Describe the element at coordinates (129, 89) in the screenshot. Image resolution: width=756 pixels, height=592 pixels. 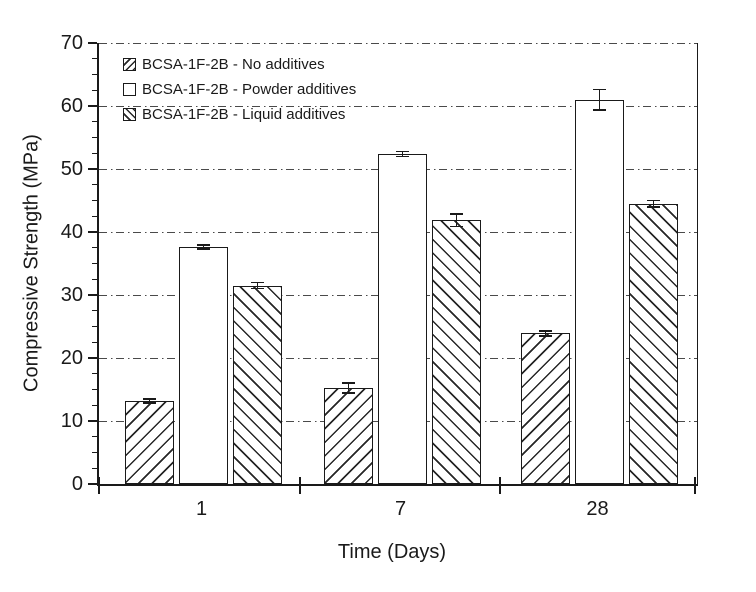
I see `white-swatch-icon` at that location.